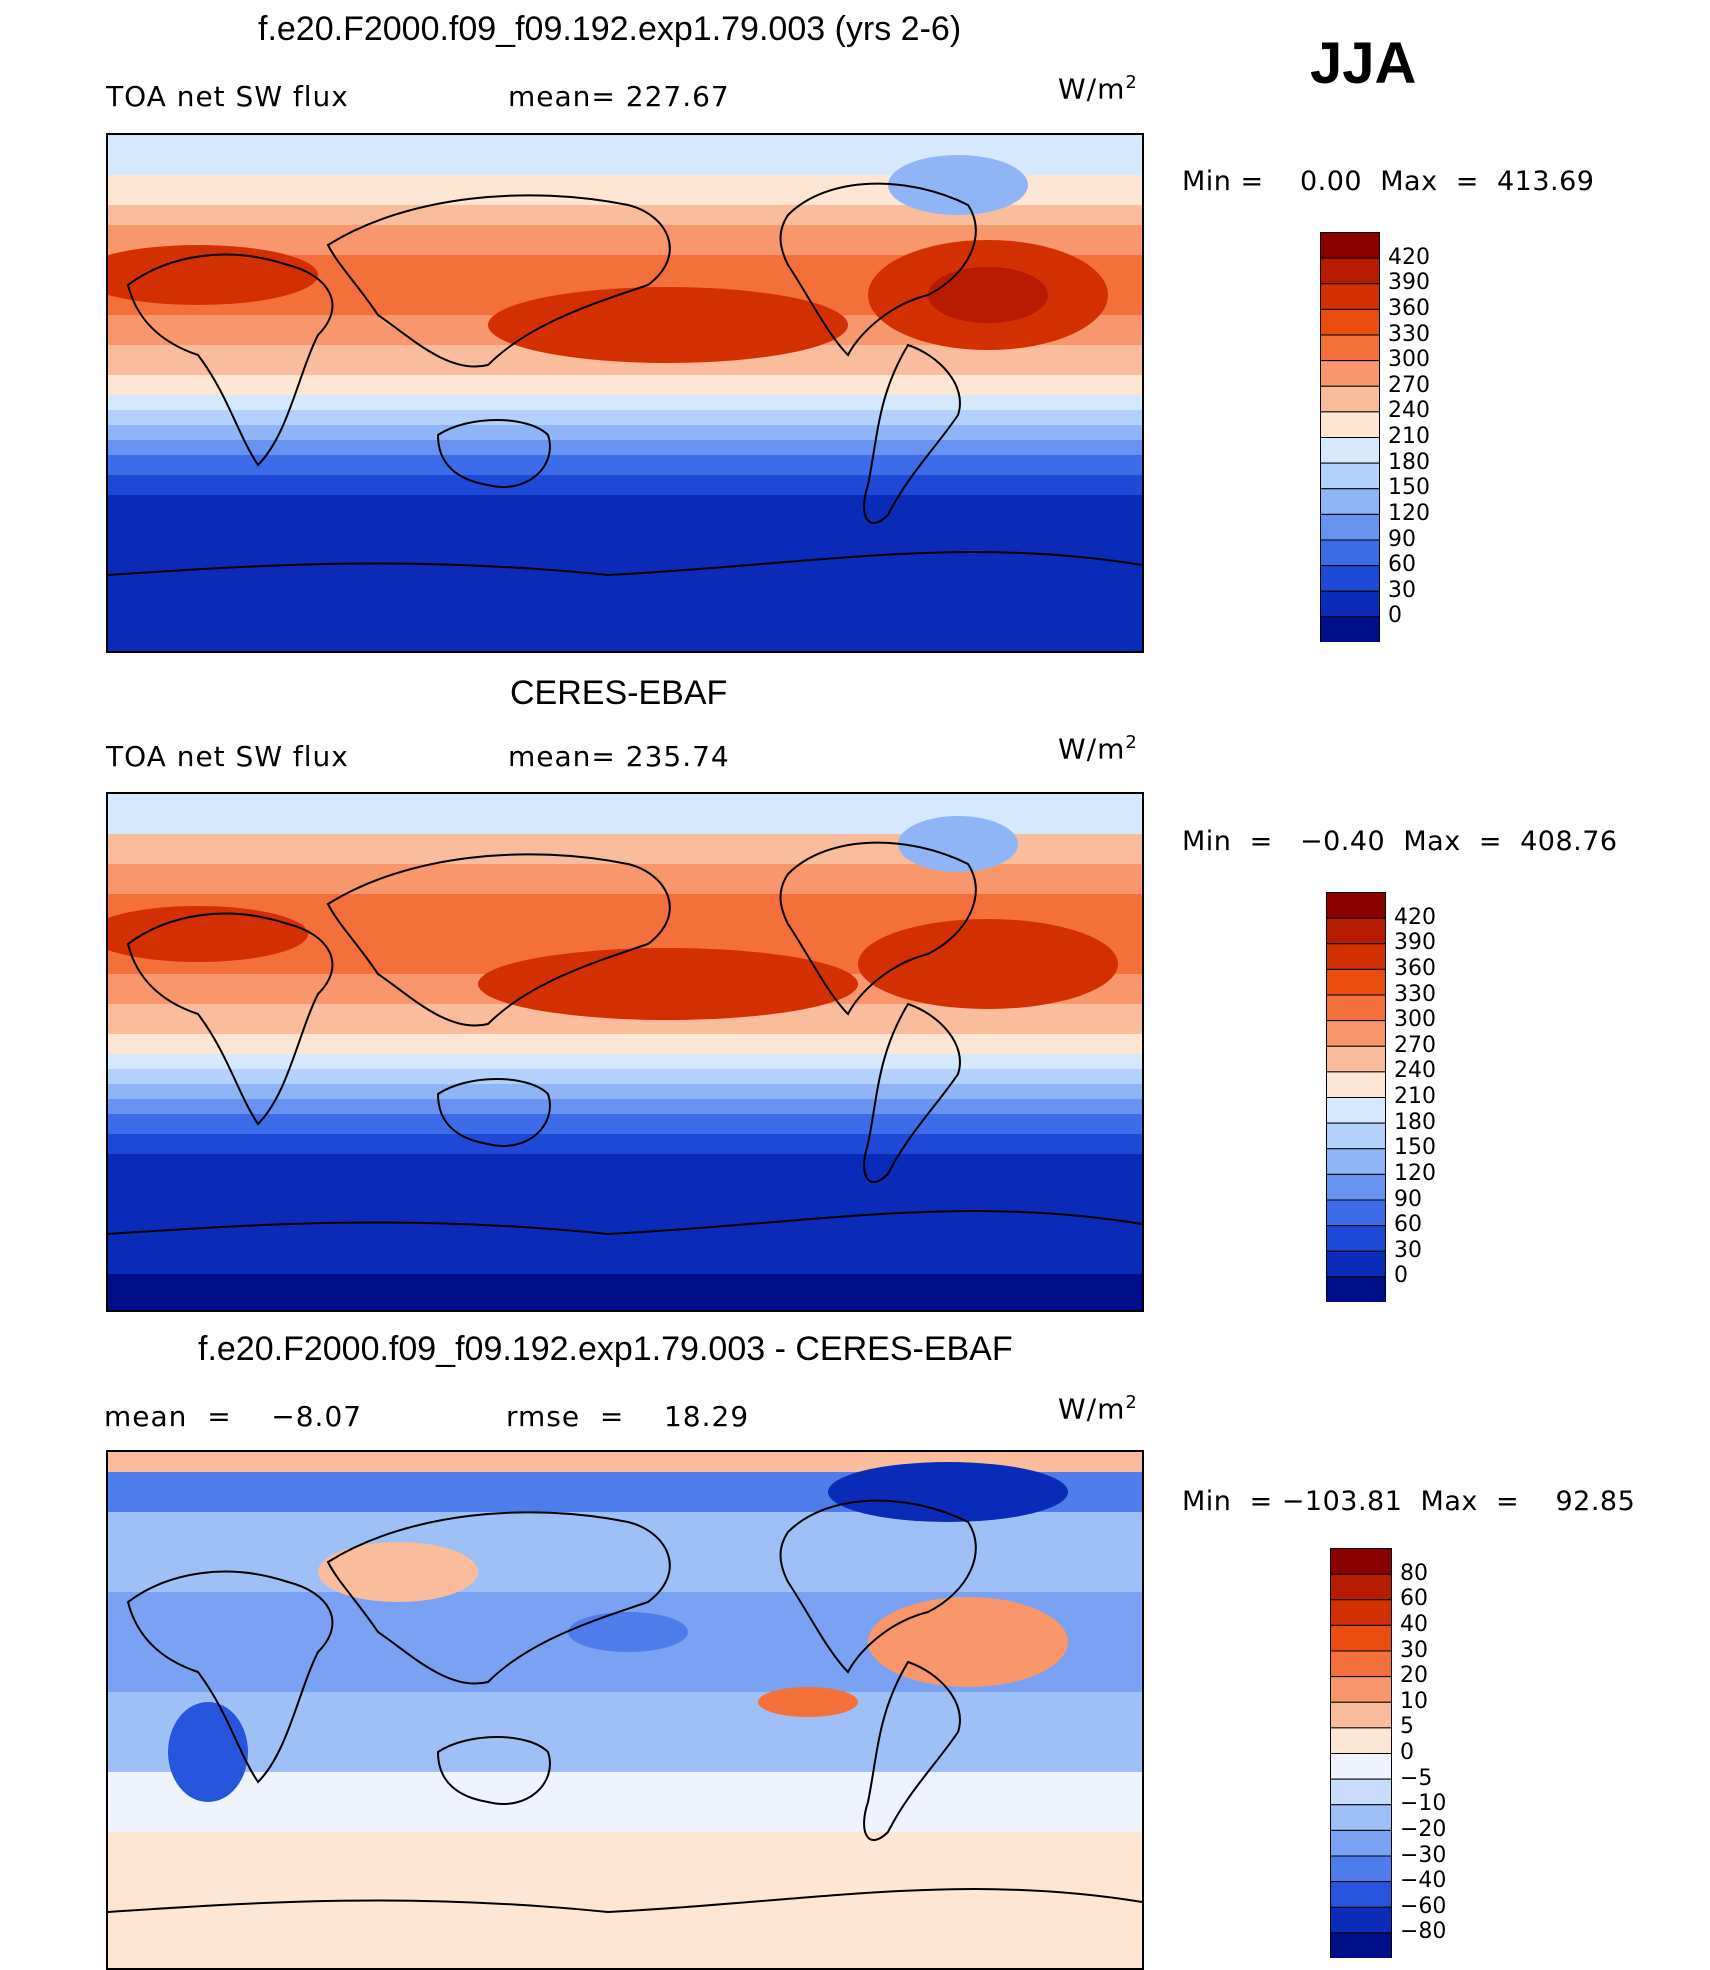  What do you see at coordinates (1423, 1906) in the screenshot?
I see `colorbar-tick-label: −60` at bounding box center [1423, 1906].